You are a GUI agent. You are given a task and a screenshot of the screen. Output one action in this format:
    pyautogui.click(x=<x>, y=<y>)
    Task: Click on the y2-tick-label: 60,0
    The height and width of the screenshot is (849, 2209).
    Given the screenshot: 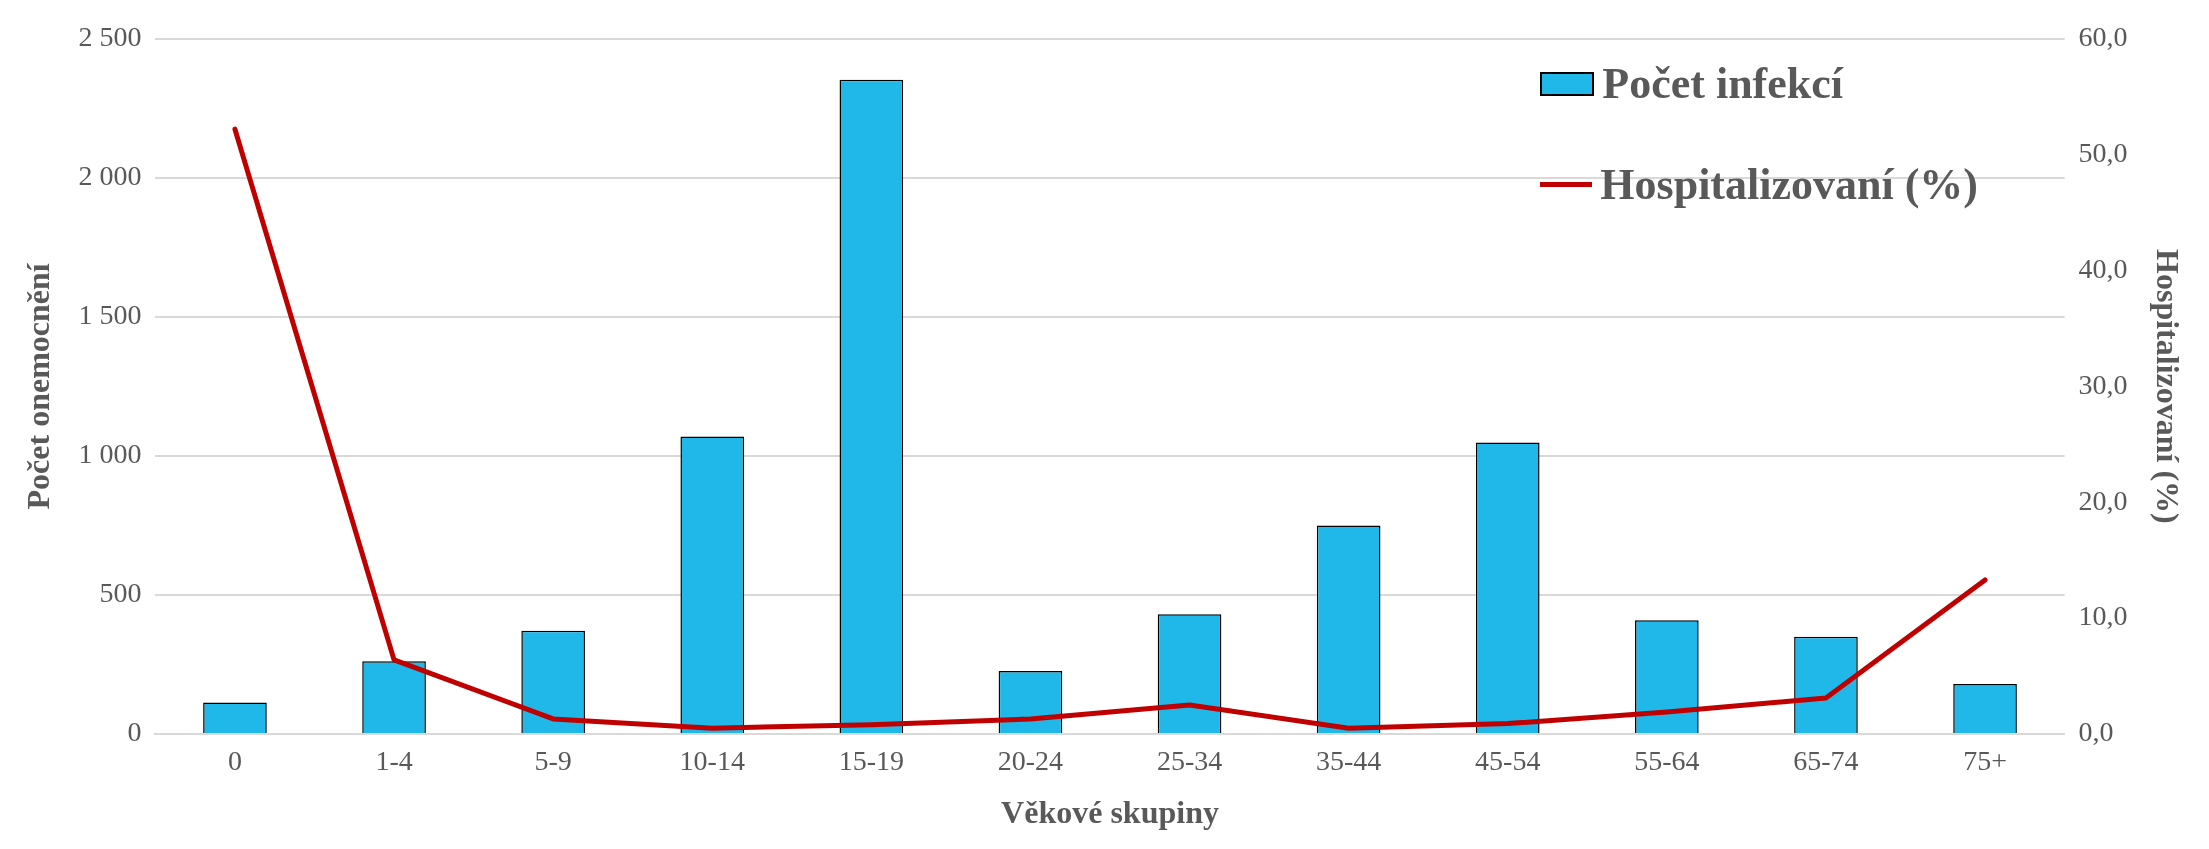 What is the action you would take?
    pyautogui.click(x=2103, y=37)
    